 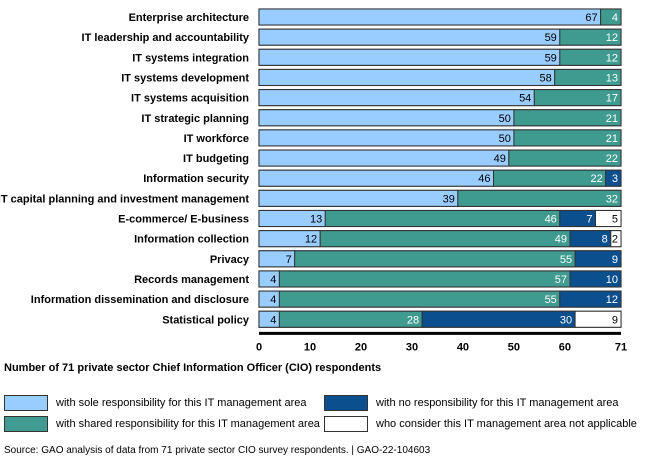 What do you see at coordinates (449, 199) in the screenshot?
I see `data-label: 39` at bounding box center [449, 199].